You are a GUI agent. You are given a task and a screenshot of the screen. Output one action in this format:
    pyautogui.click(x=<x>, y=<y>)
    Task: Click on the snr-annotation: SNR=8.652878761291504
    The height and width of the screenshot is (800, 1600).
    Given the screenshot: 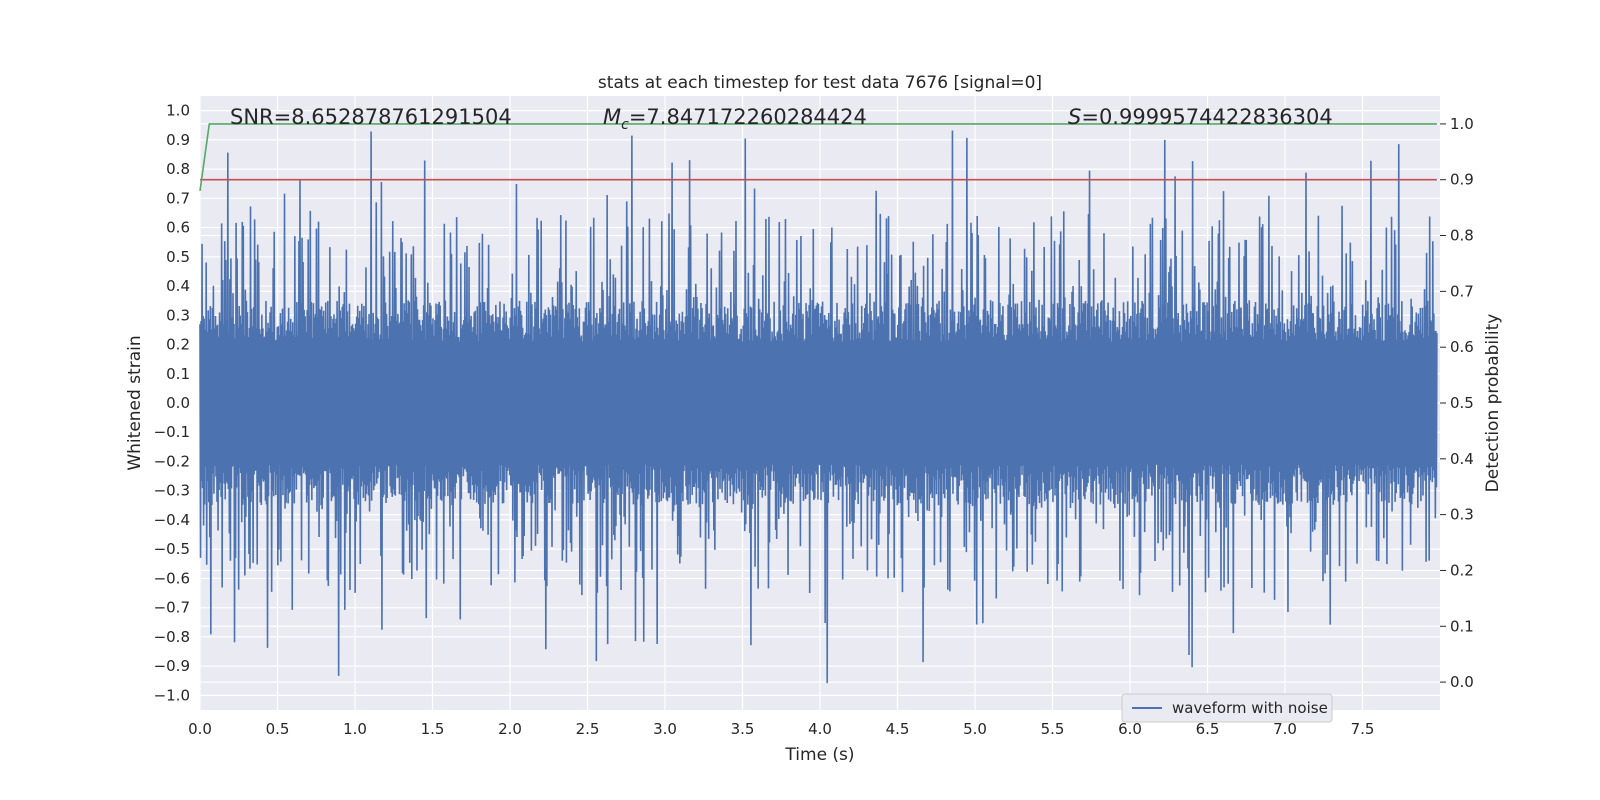 What is the action you would take?
    pyautogui.click(x=371, y=117)
    